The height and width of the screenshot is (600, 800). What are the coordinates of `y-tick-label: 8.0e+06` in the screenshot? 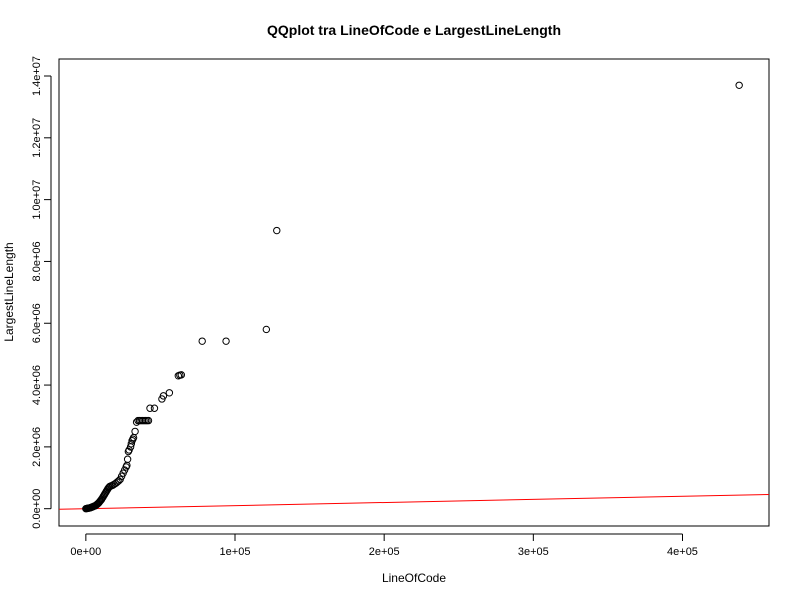 It's located at (37, 261).